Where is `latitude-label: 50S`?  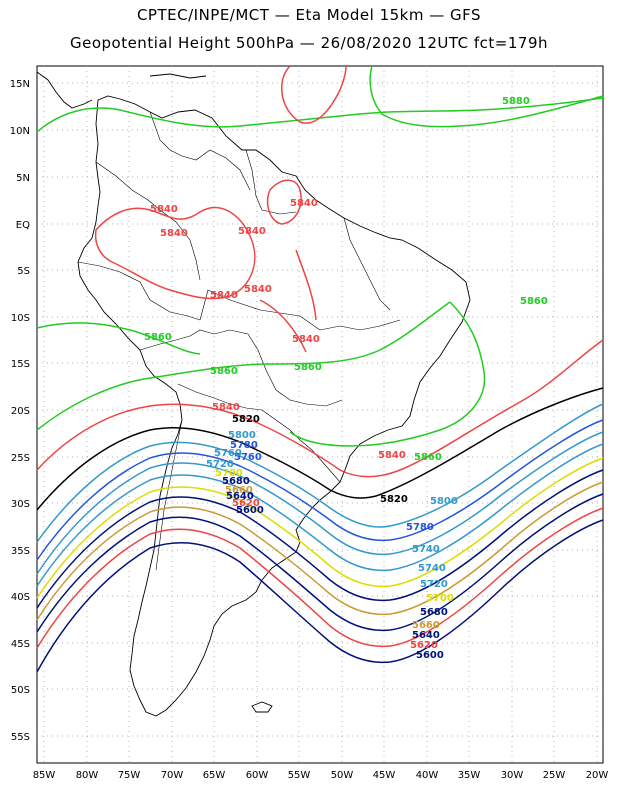
latitude-label: 50S is located at coordinates (20, 690).